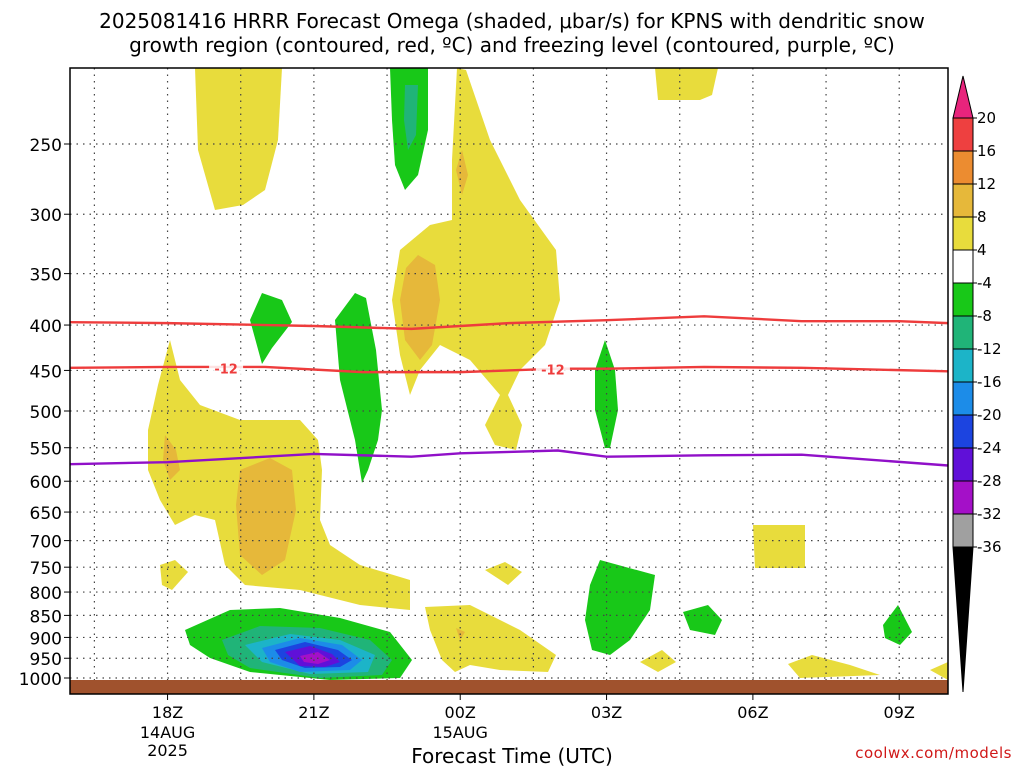 Image resolution: width=1024 pixels, height=768 pixels. Describe the element at coordinates (989, 448) in the screenshot. I see `colorbar-label: -24` at that location.